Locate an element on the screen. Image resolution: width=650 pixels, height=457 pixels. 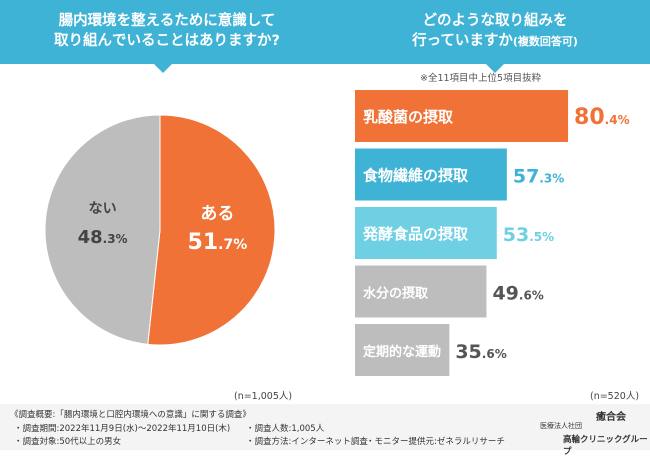
right-header-pointer is located at coordinates (495, 68).